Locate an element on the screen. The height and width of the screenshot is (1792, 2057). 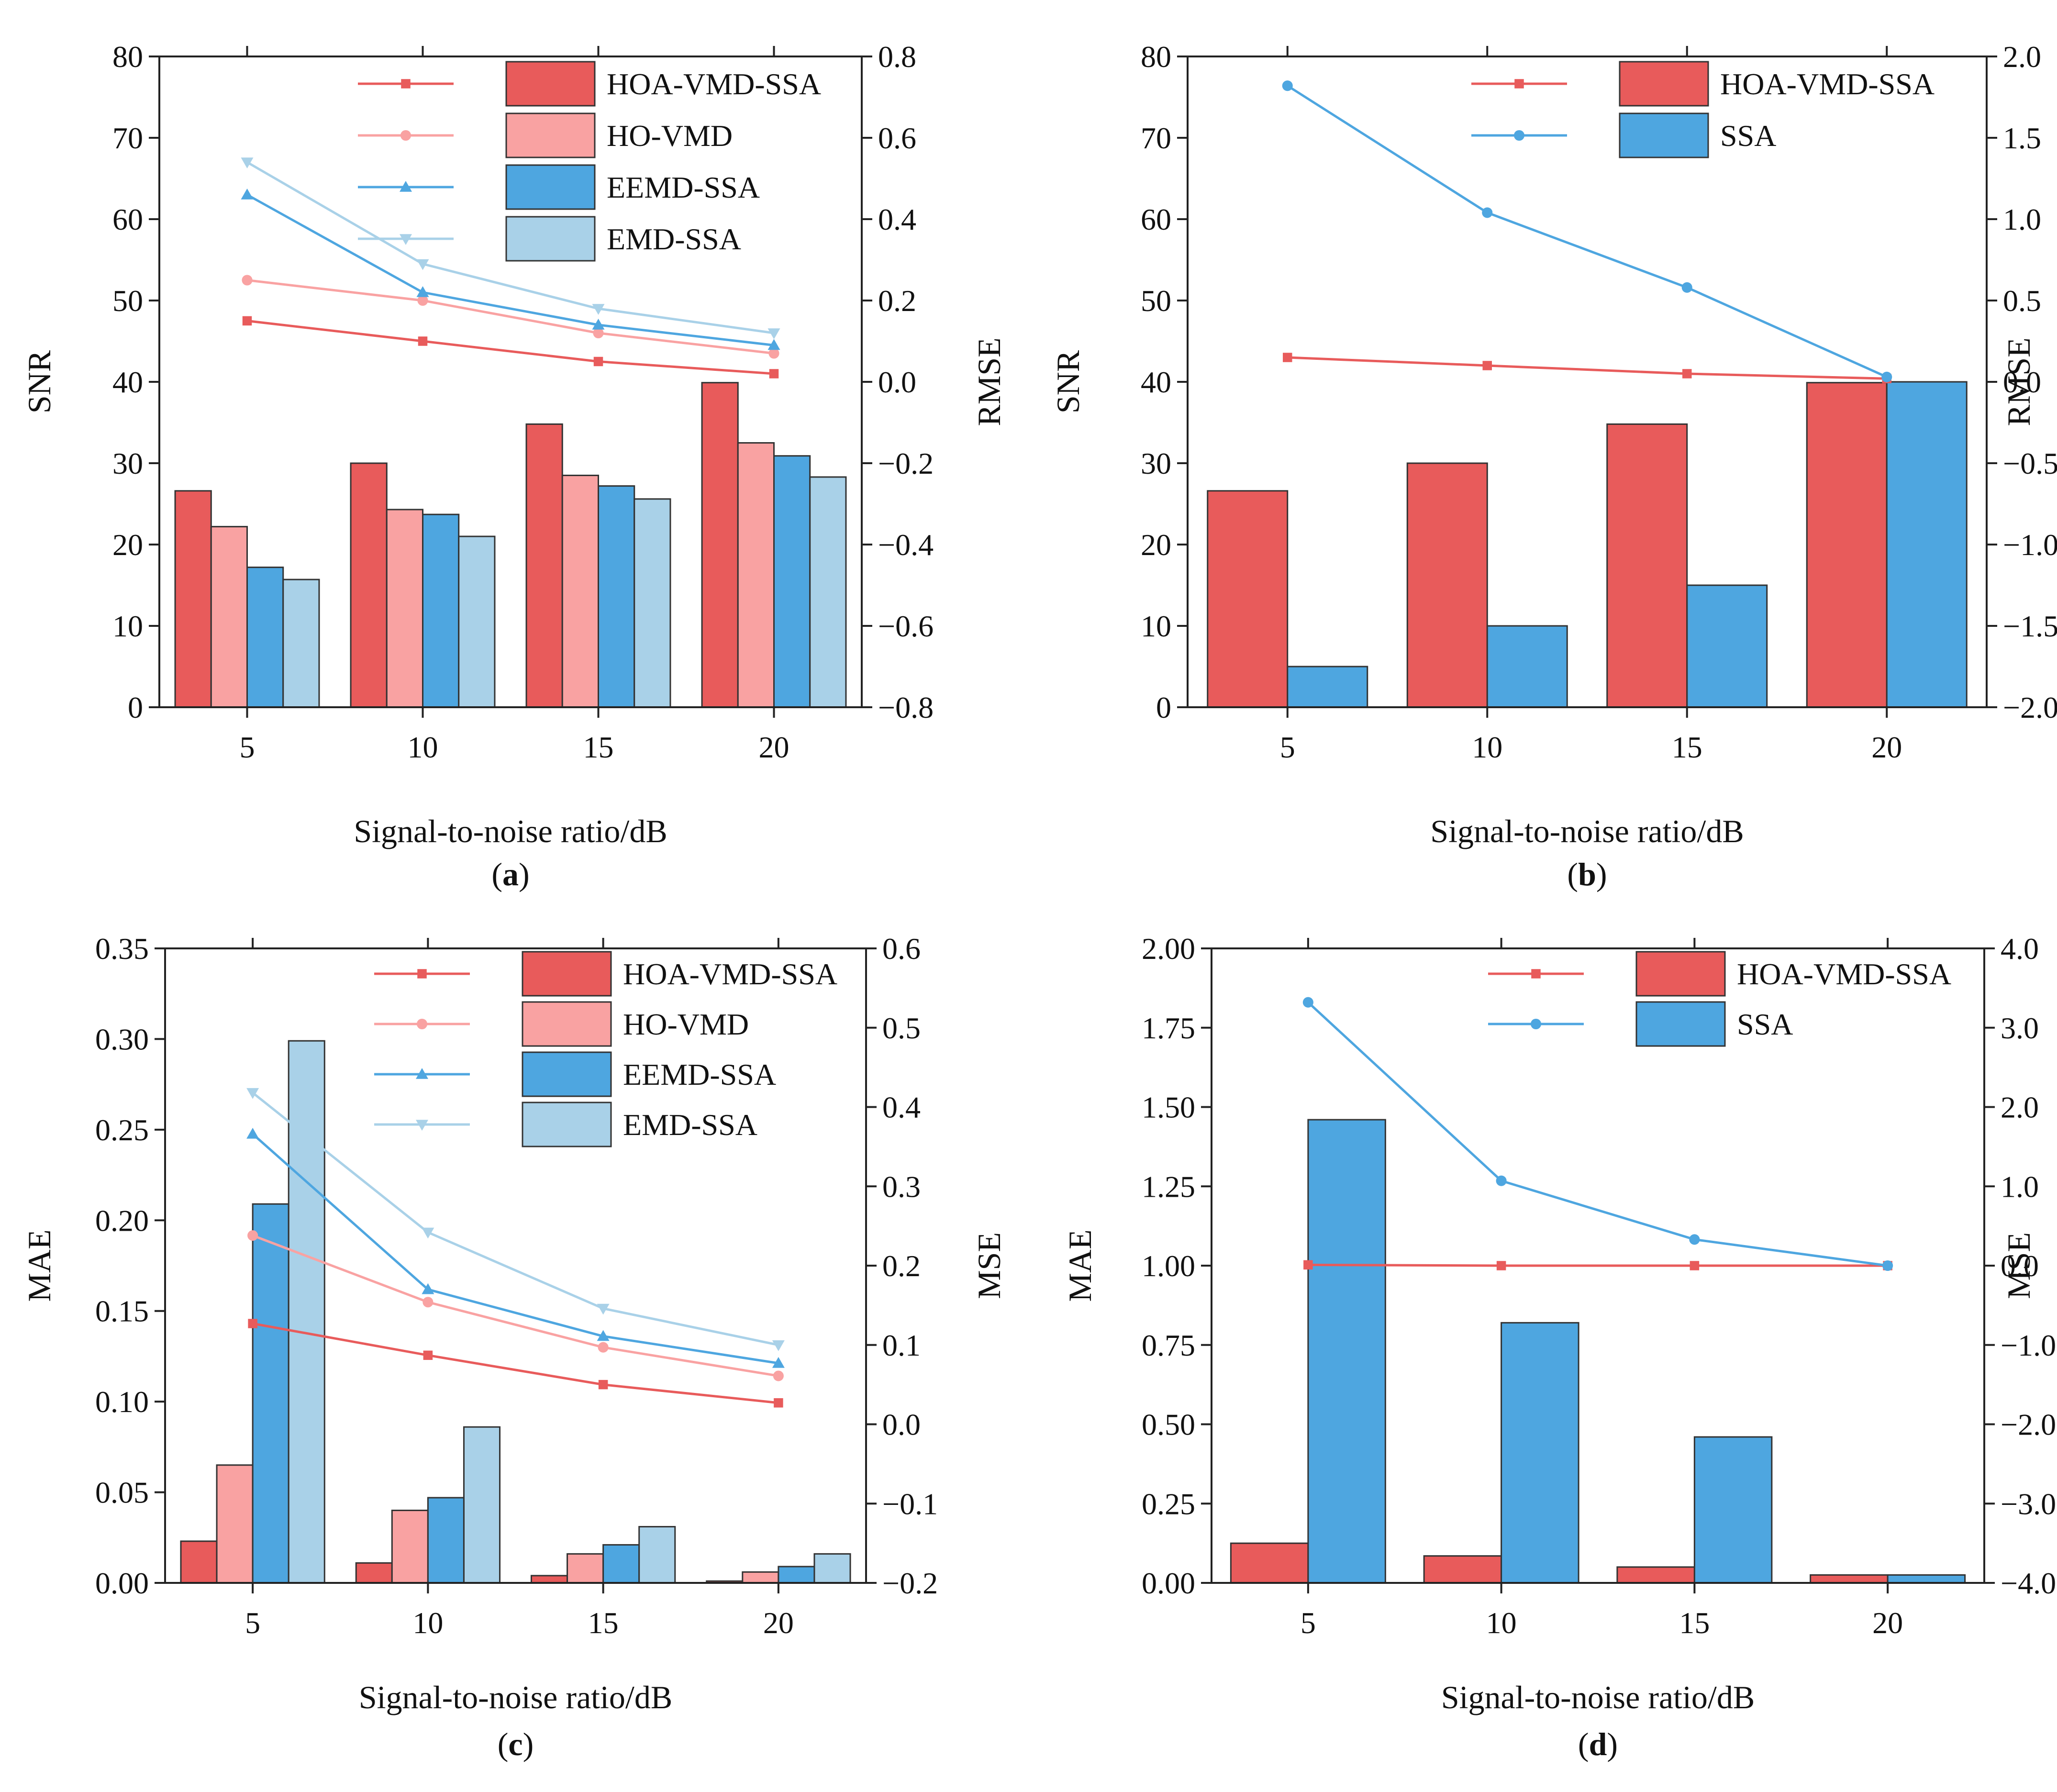
caption-letter: b is located at coordinates (1587, 874).